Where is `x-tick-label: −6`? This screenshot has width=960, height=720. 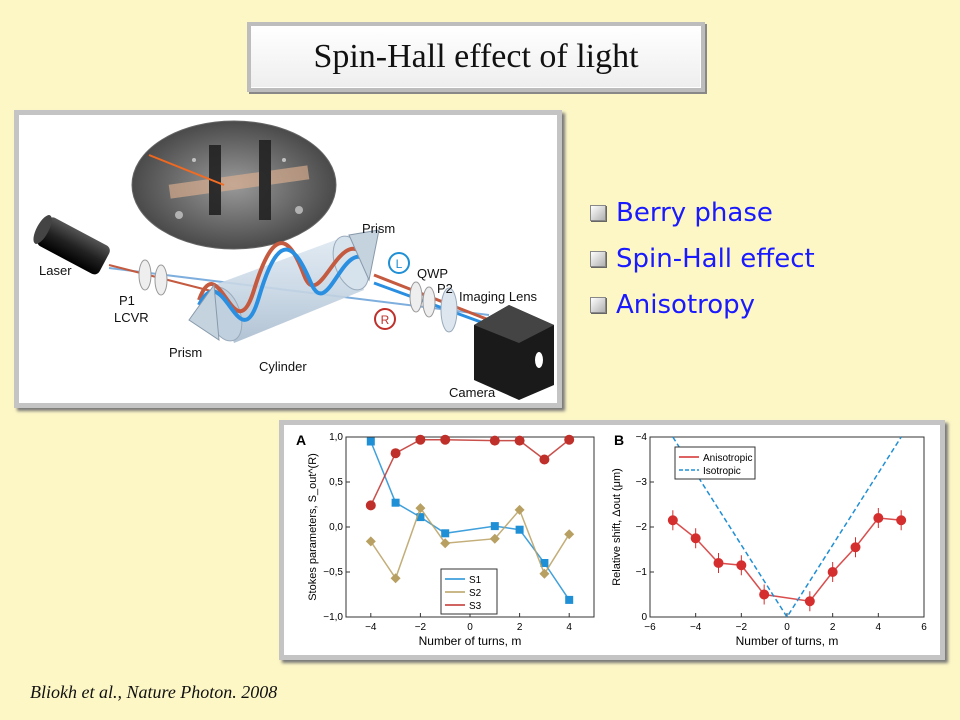
x-tick-label: −6 is located at coordinates (650, 627).